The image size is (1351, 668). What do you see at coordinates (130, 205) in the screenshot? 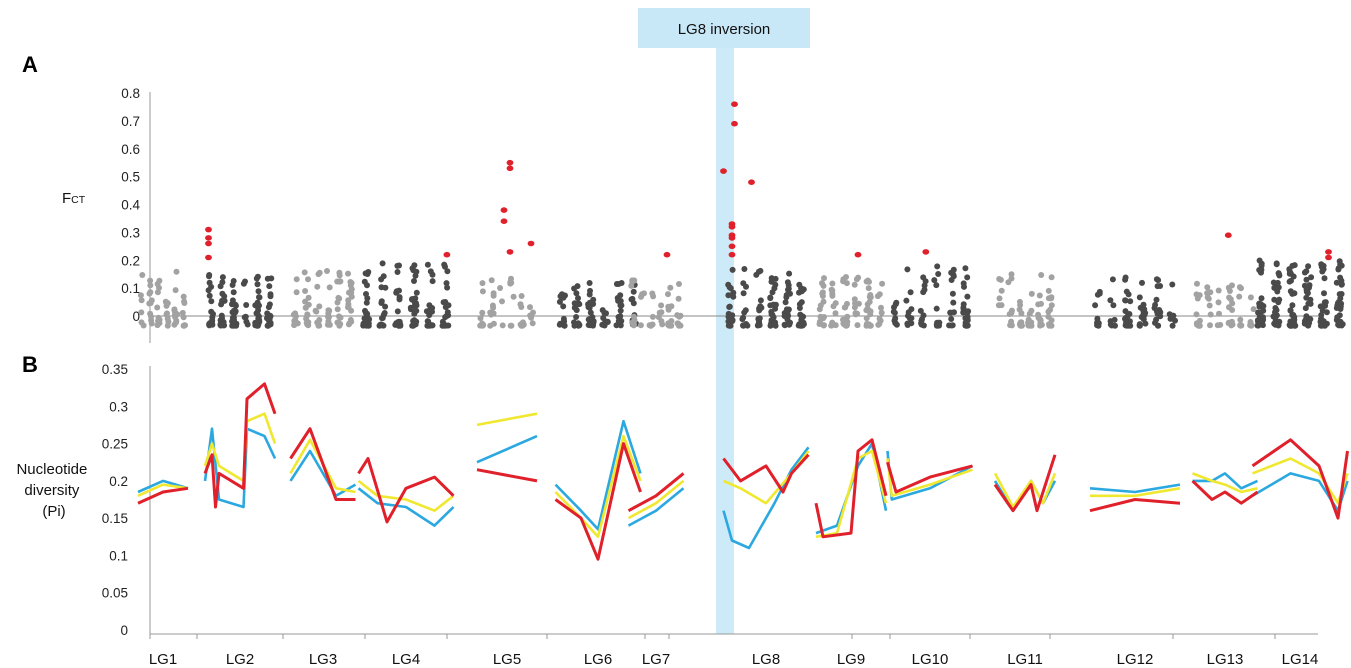
I see `panel-a-y-tick: 0.4` at bounding box center [130, 205].